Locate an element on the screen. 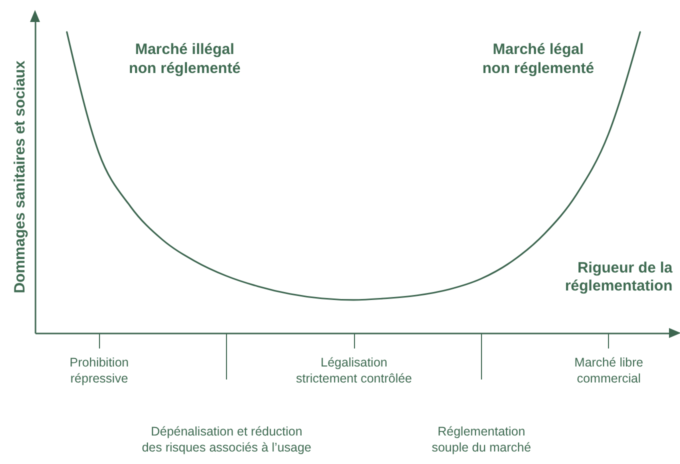 The width and height of the screenshot is (680, 464). x-tick-label: Marché libre commercial is located at coordinates (609, 371).